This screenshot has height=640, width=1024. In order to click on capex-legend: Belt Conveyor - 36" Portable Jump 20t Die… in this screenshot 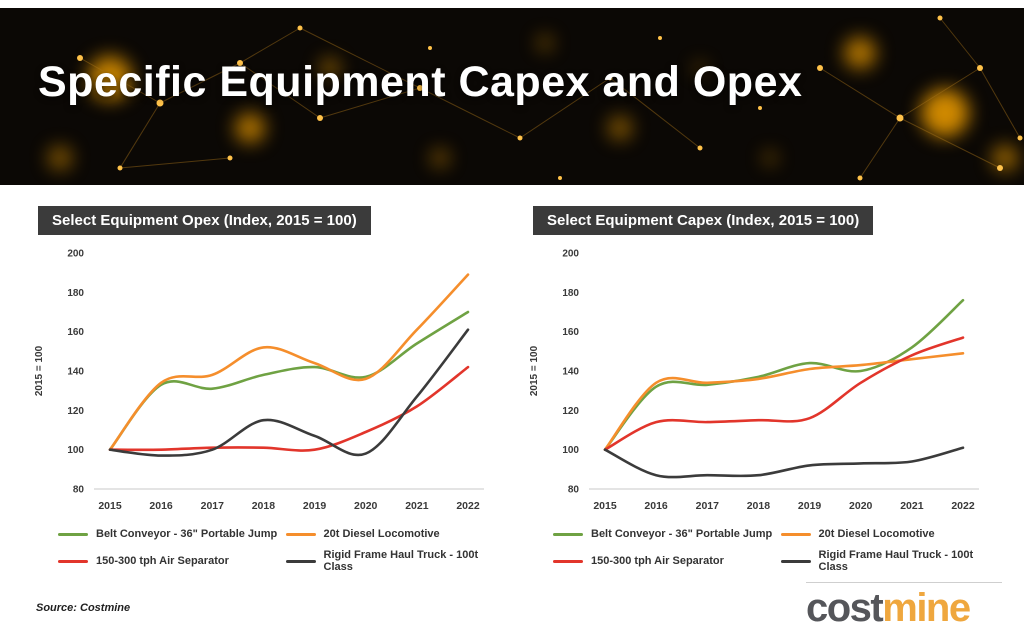, I will do `click(765, 549)`.